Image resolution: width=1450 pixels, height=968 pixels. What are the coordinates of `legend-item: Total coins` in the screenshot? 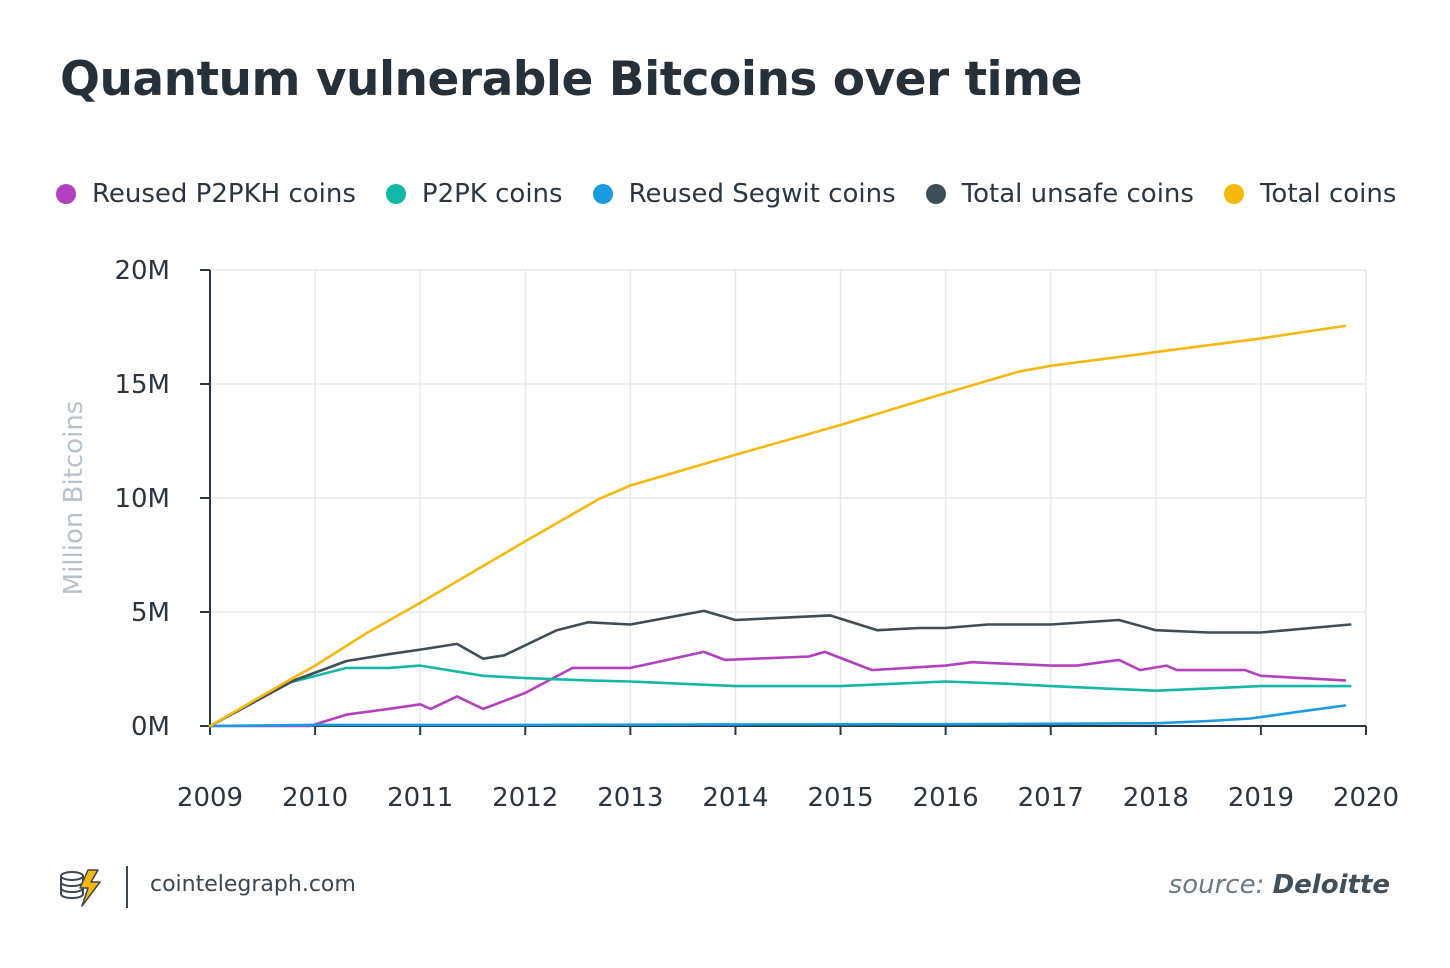 It's located at (1310, 194).